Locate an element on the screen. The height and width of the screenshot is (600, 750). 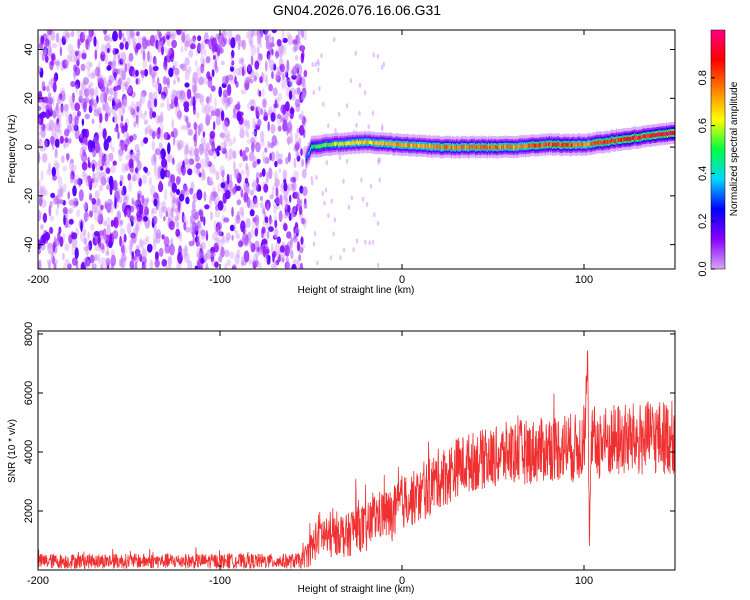
spectrogram-x-label: Height of straight line (km) is located at coordinates (356, 290).